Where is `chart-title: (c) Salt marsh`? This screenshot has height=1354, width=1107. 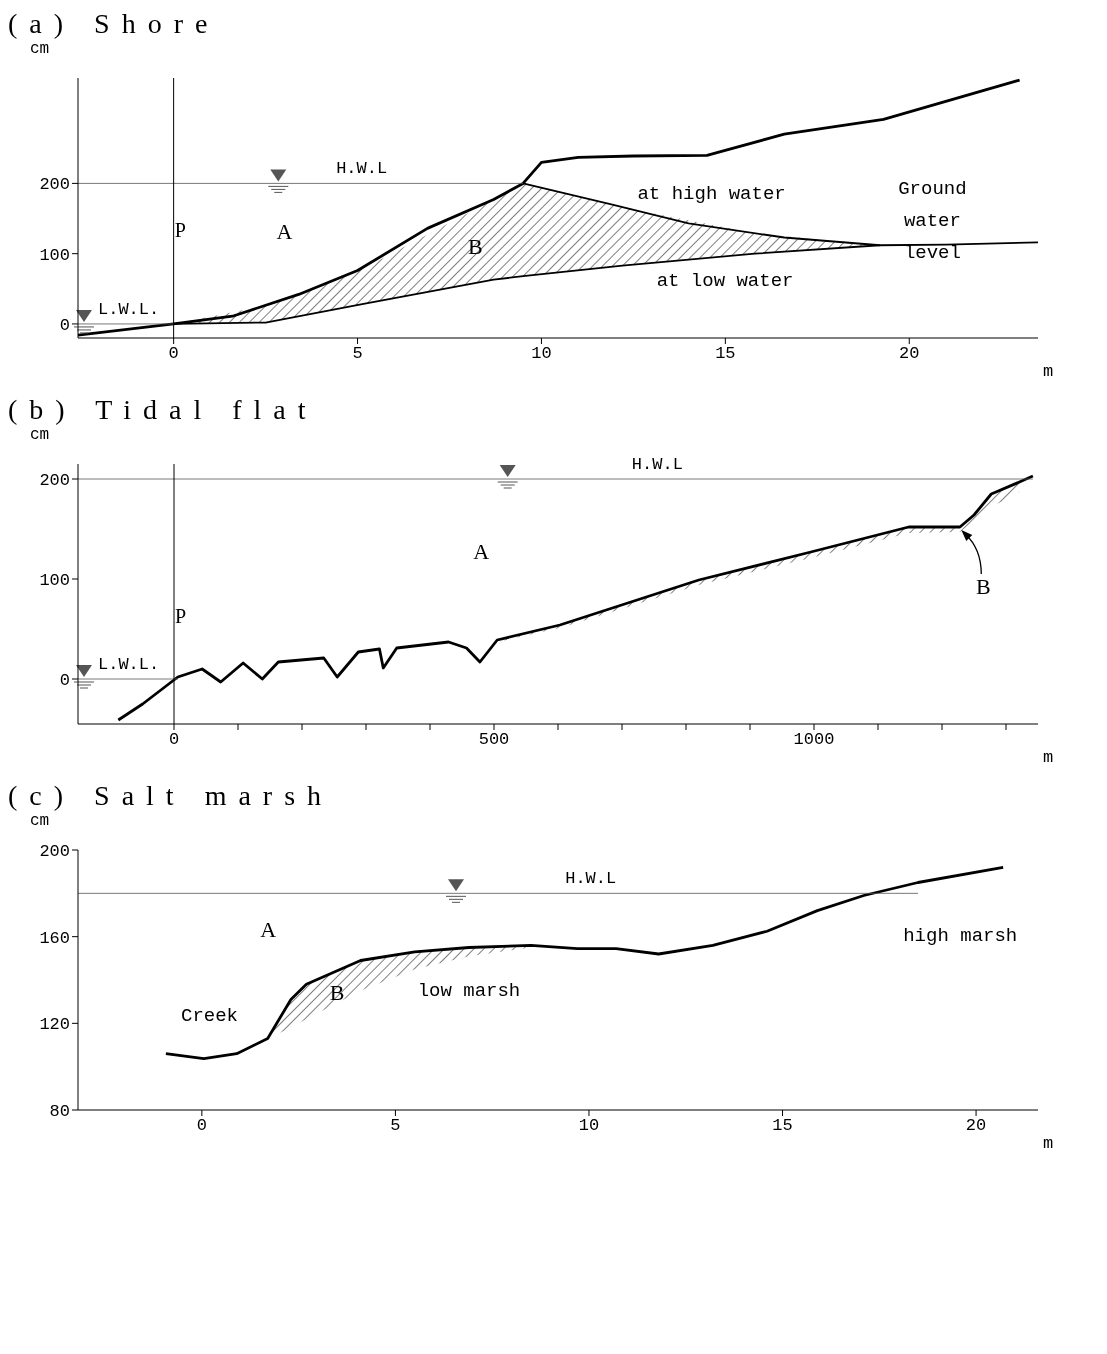
chart-title: (c) Salt marsh is located at coordinates (171, 796).